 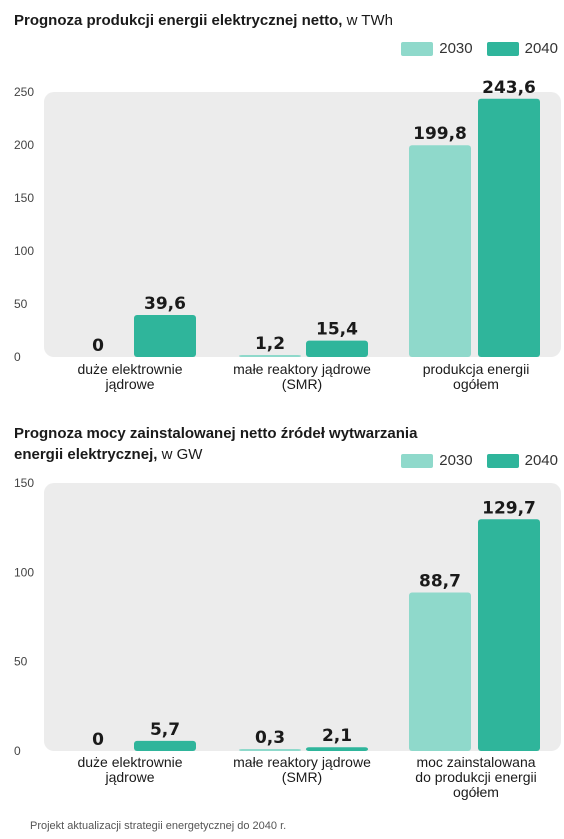 I want to click on y-tick-label: 200, so click(x=24, y=145).